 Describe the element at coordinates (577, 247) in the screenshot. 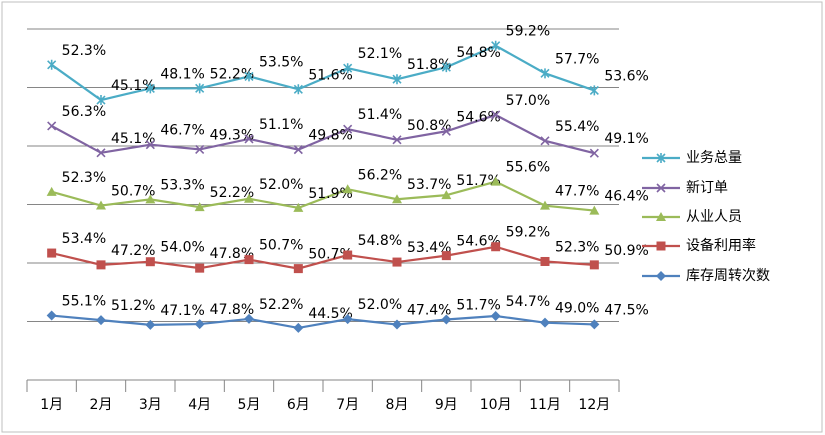

I see `data-label: 52.3%` at that location.